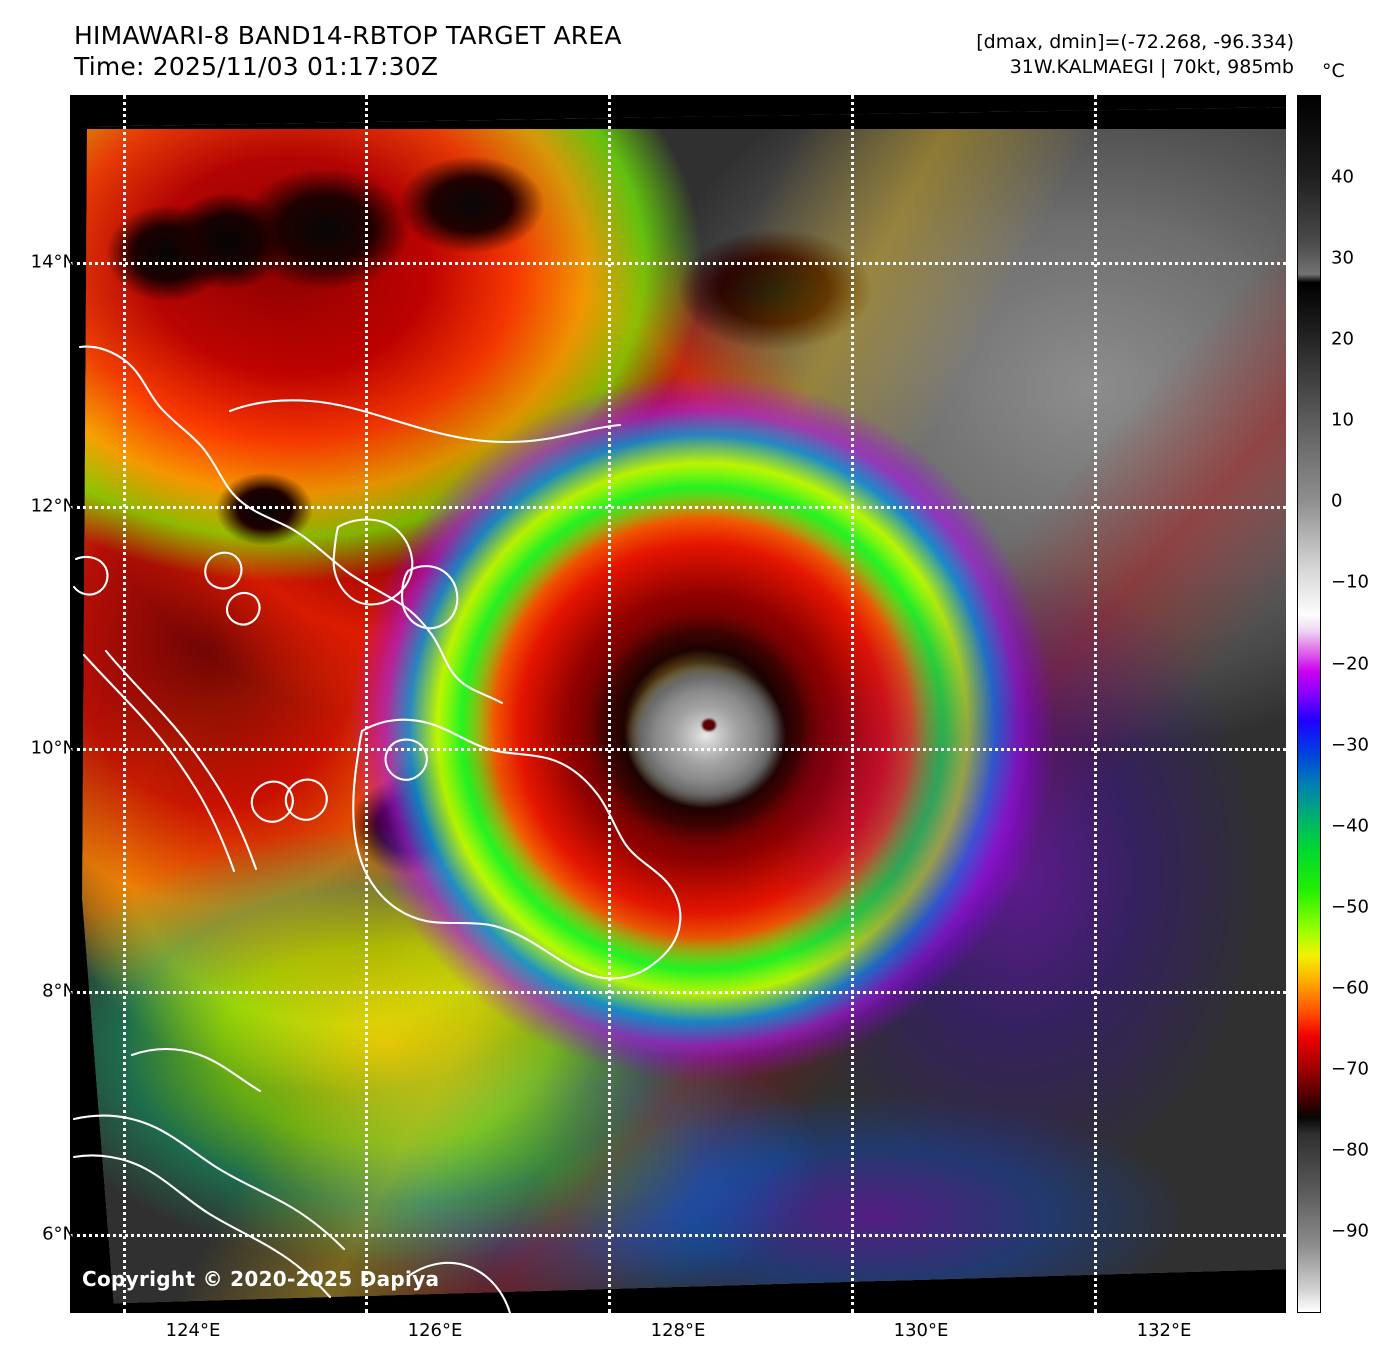 Image resolution: width=1390 pixels, height=1359 pixels. I want to click on gridline-126E, so click(366, 704).